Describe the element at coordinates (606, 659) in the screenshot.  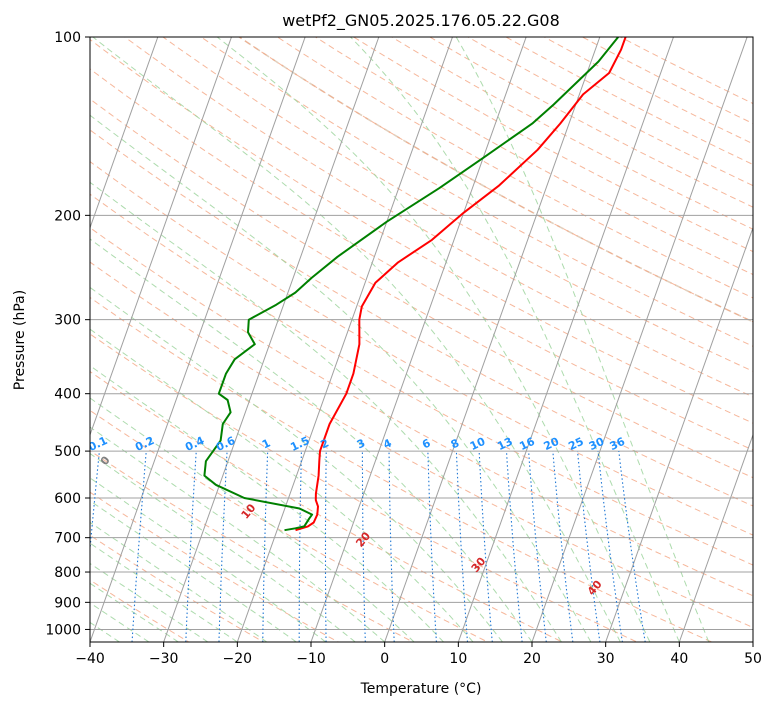
I see `x-tick-label: 30` at that location.